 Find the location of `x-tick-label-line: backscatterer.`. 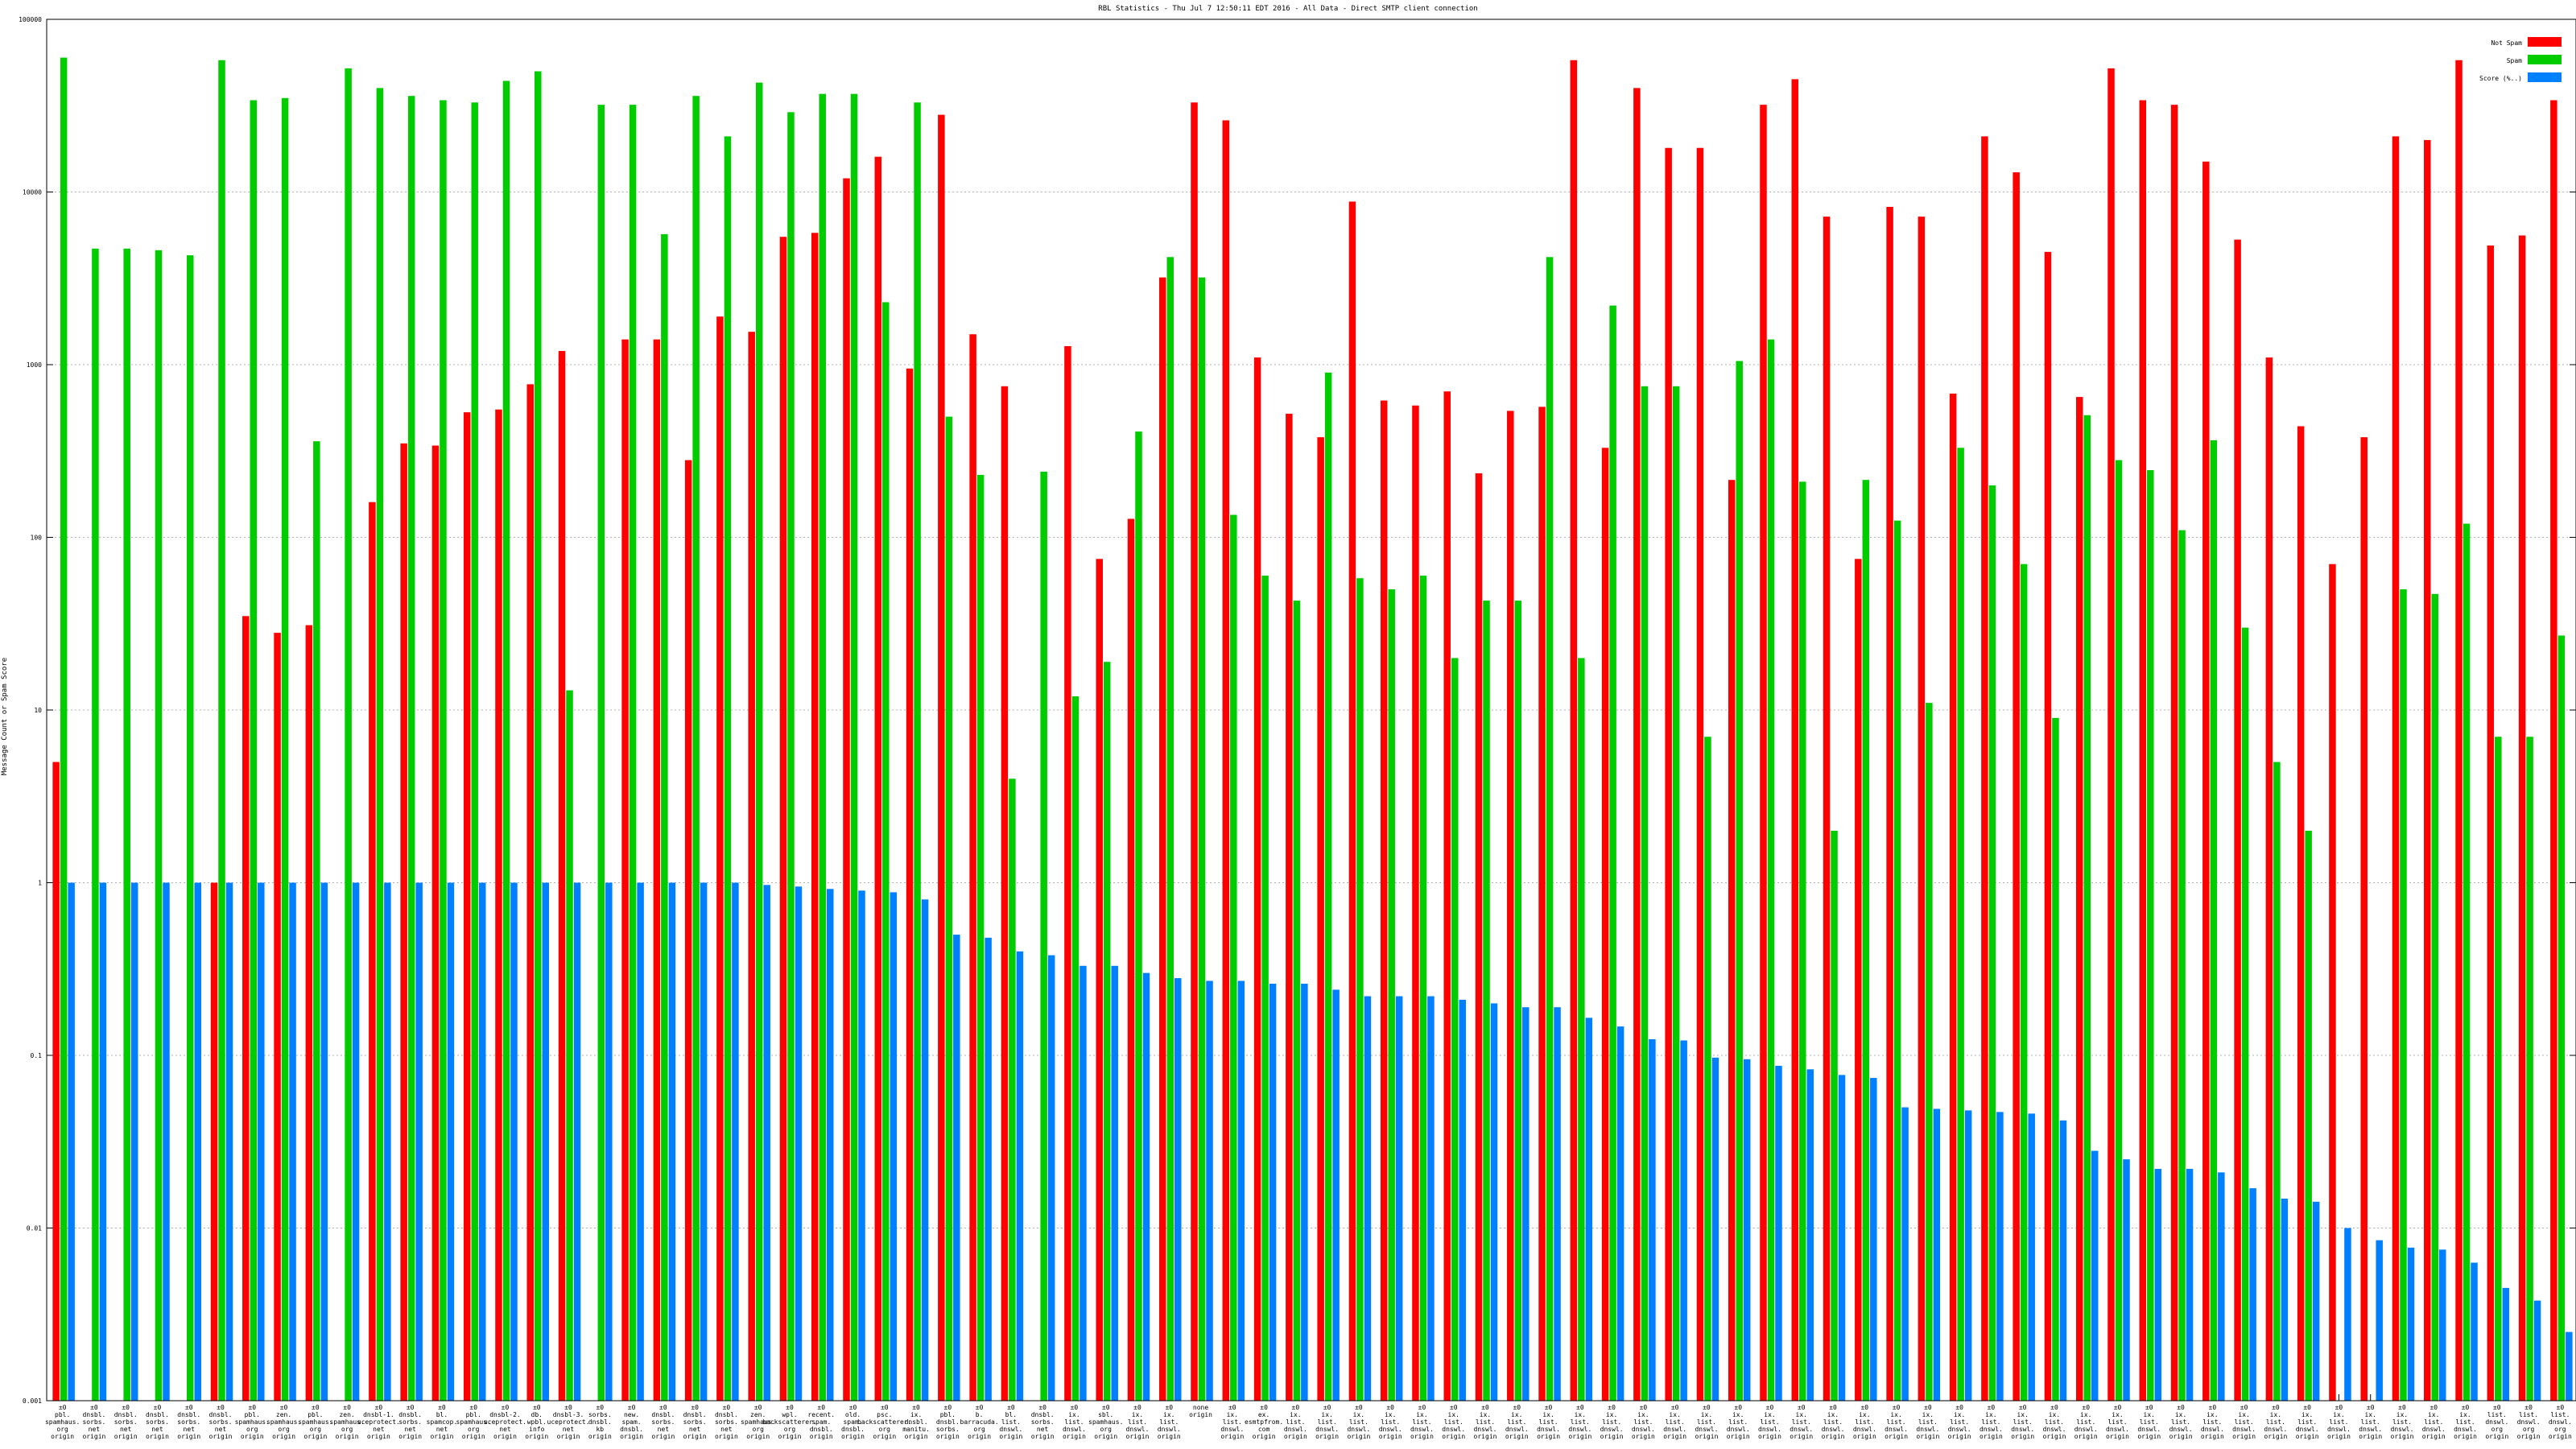

x-tick-label-line: backscatterer. is located at coordinates (884, 1422).